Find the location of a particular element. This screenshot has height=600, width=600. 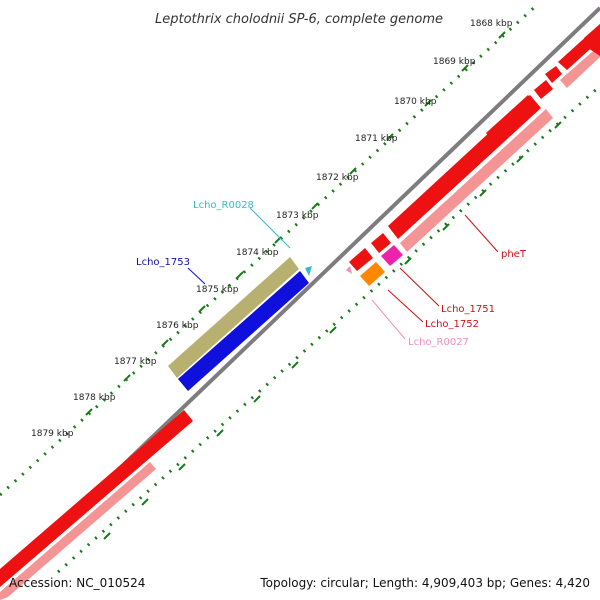

feature-lcho-r0027 is located at coordinates (349, 270).